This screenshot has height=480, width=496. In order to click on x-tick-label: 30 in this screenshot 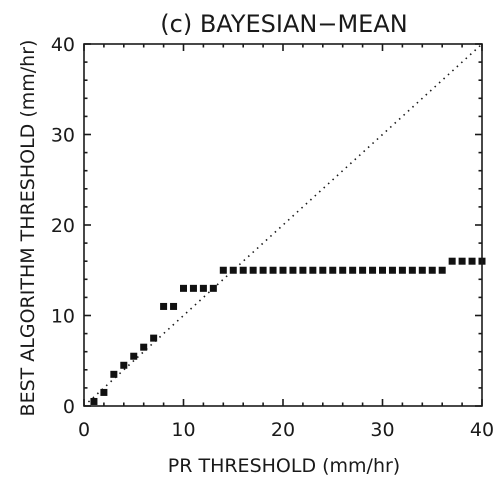, I will do `click(382, 430)`.